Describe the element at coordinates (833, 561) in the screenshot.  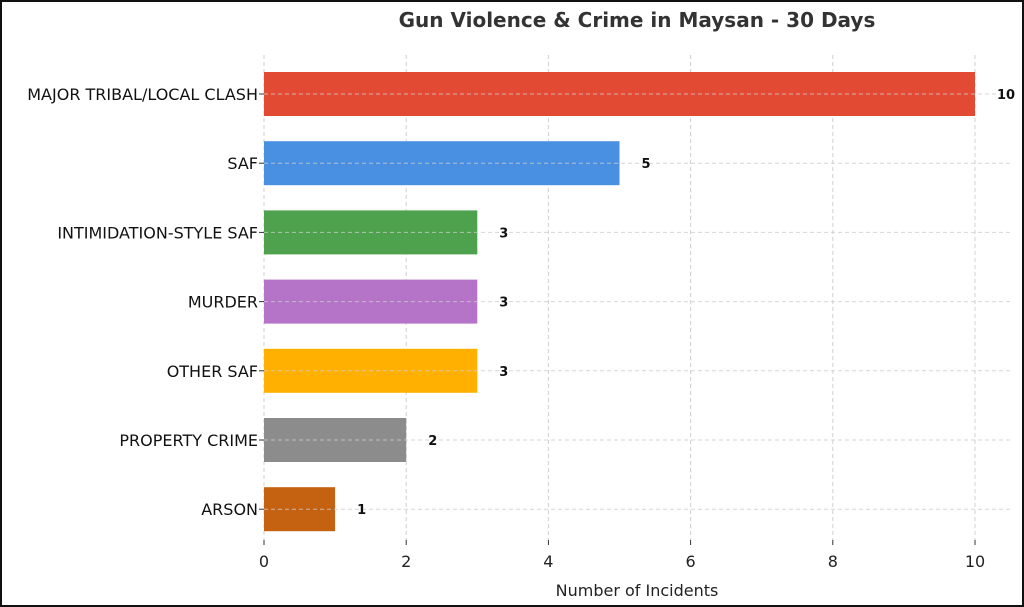
I see `x-tick-label: 8` at that location.